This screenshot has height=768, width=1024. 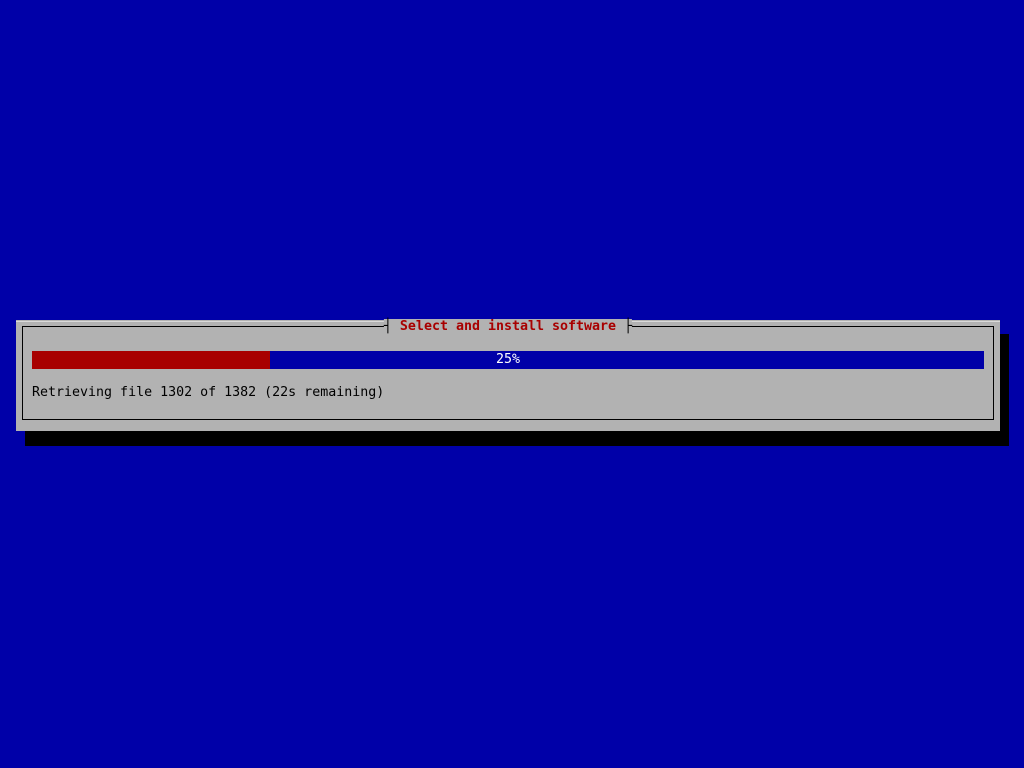 I want to click on progress-percent-label: 25%, so click(x=508, y=359).